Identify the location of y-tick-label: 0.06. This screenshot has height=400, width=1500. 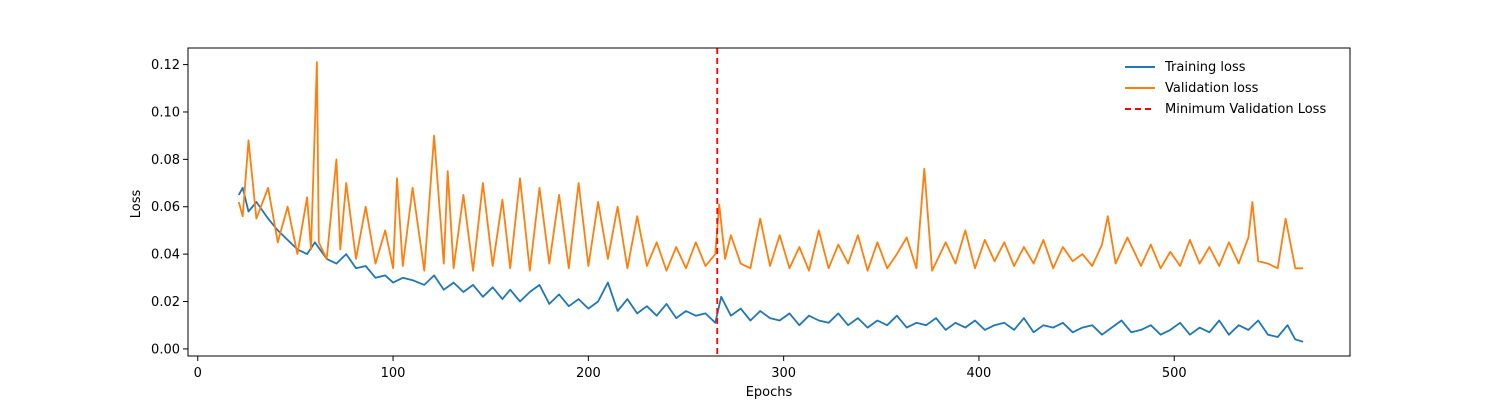
(165, 207).